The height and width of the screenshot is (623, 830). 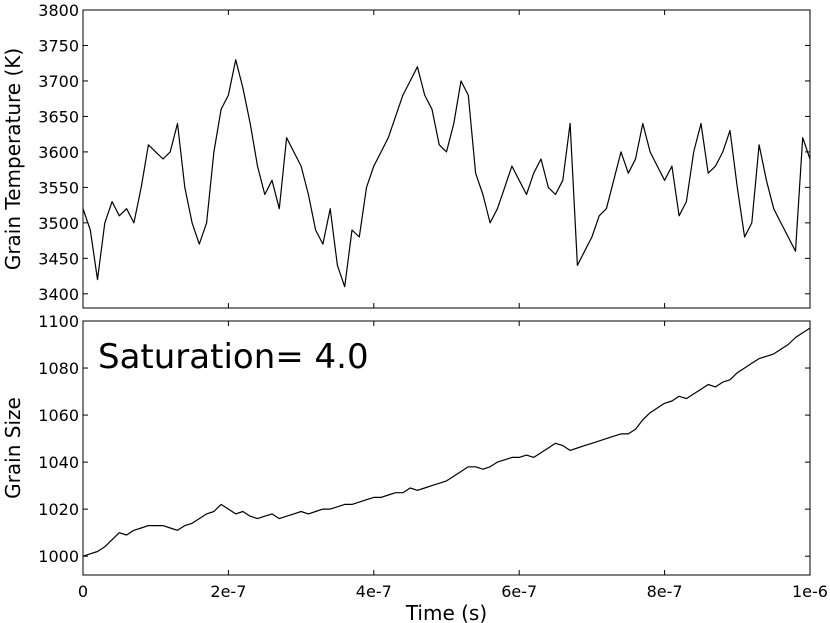 What do you see at coordinates (446, 612) in the screenshot?
I see `x-axis-label: Time (s)` at bounding box center [446, 612].